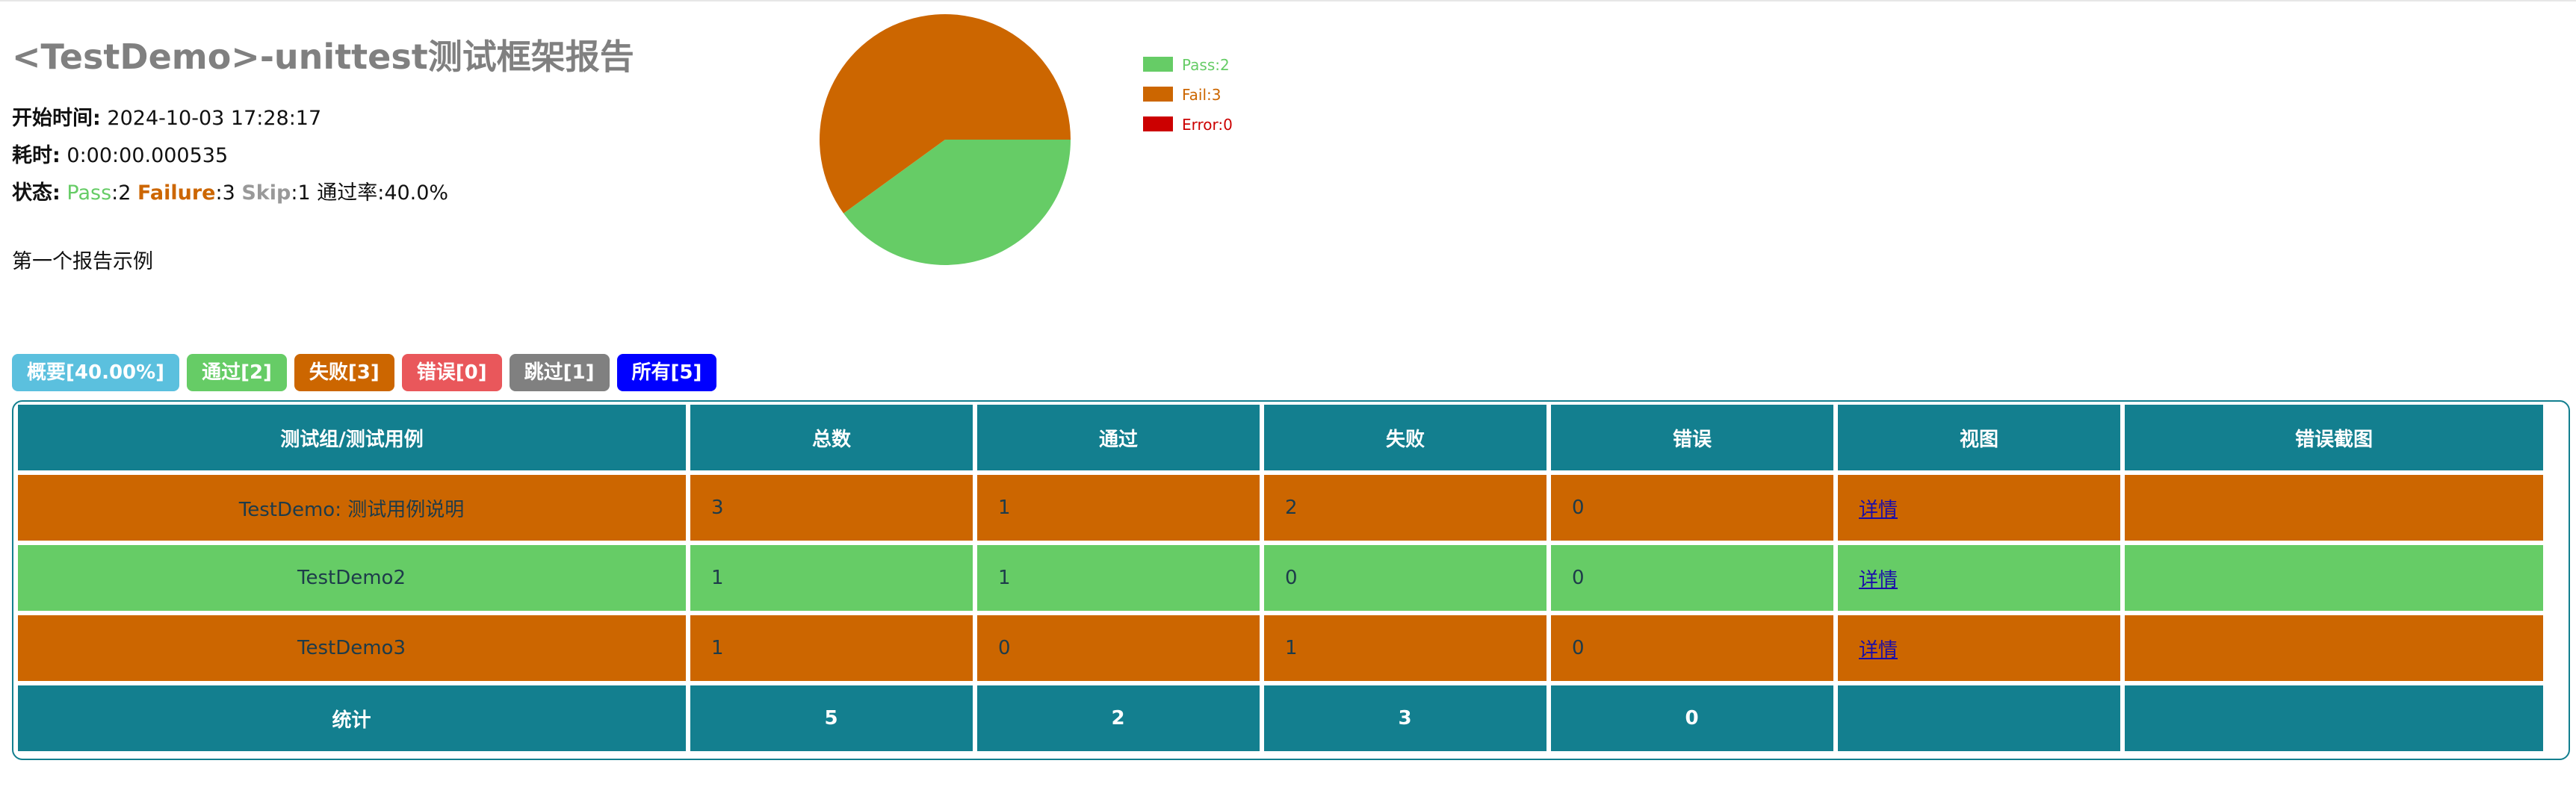 The image size is (2576, 787). I want to click on status-skip-label: Skip, so click(266, 193).